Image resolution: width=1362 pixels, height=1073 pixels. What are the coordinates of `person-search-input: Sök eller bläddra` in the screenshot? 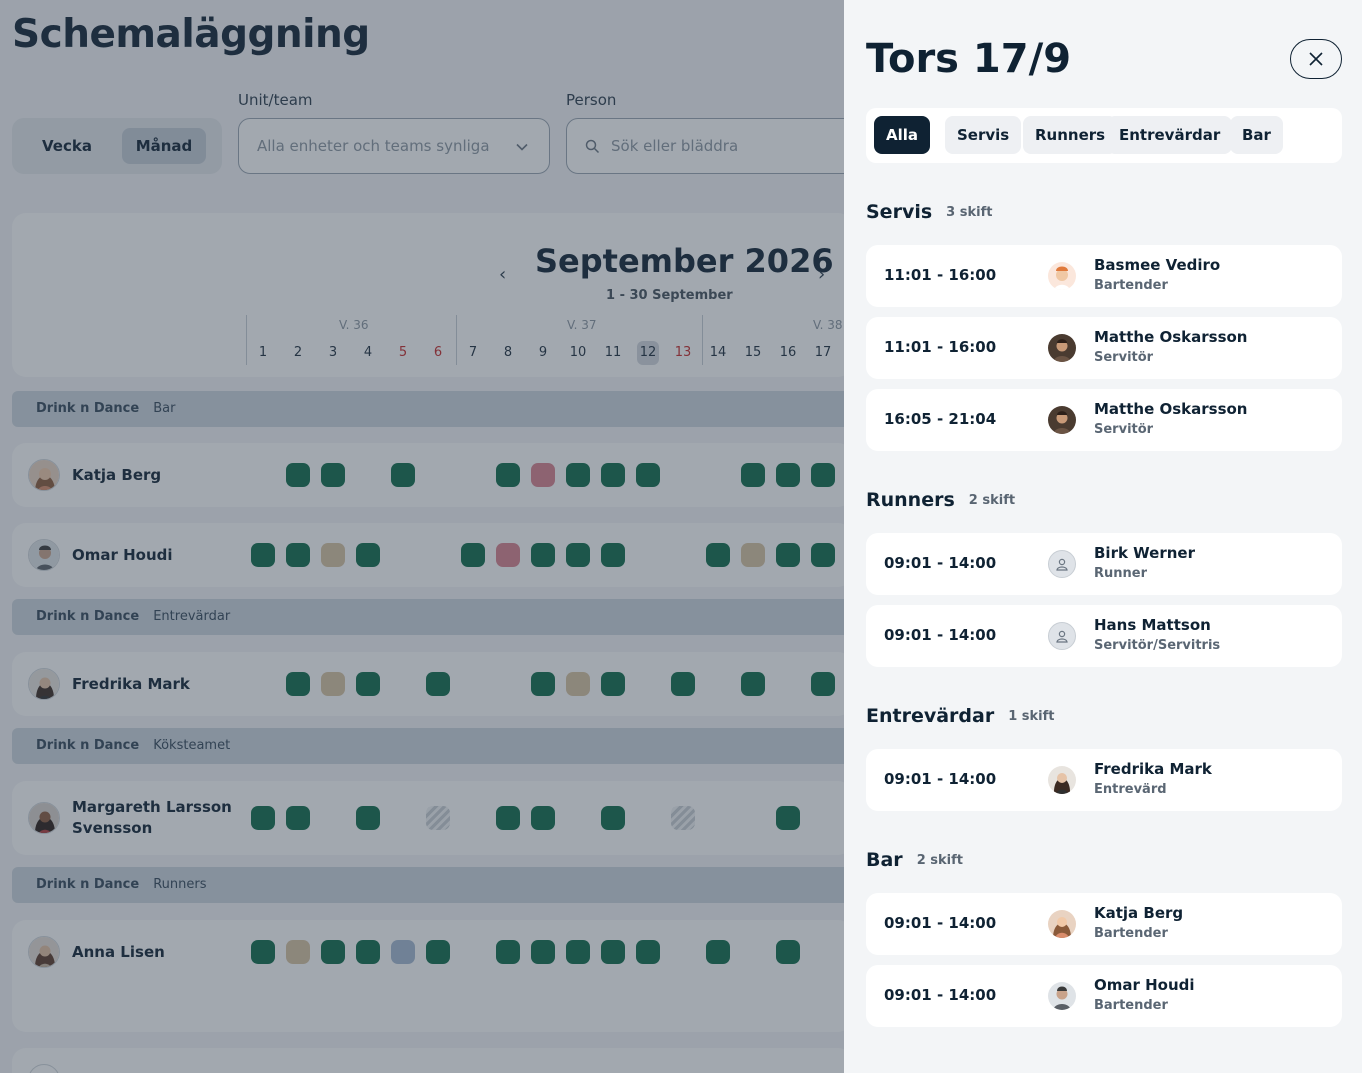 It's located at (716, 146).